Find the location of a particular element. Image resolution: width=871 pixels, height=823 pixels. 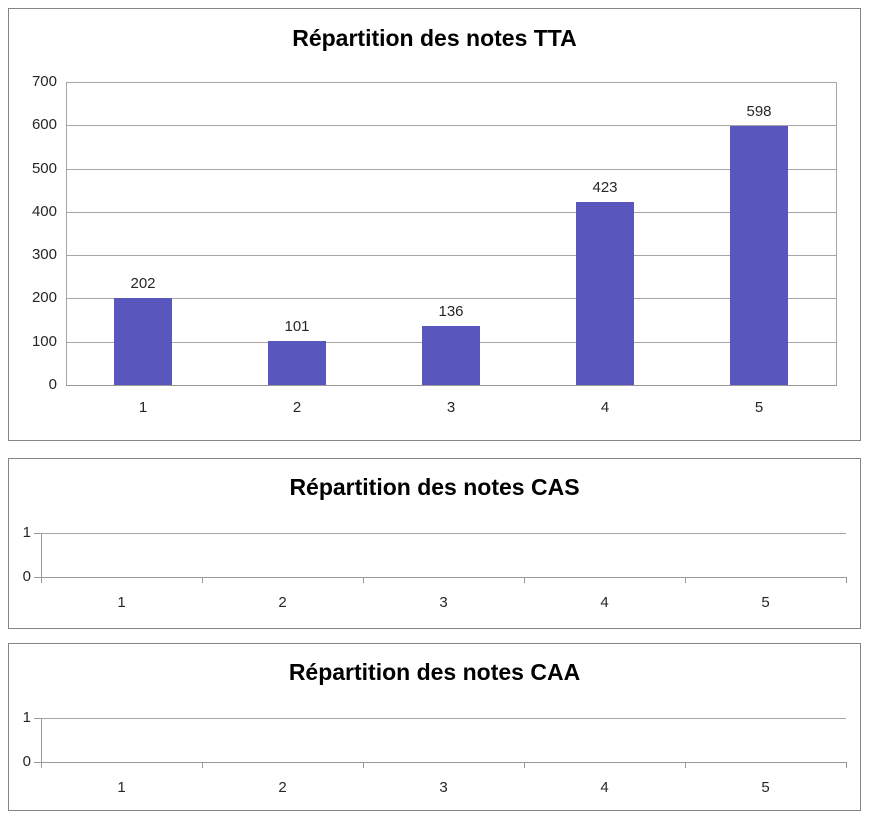

plot-area-cas: 0 1 1 2 3 4 5 is located at coordinates (435, 567).